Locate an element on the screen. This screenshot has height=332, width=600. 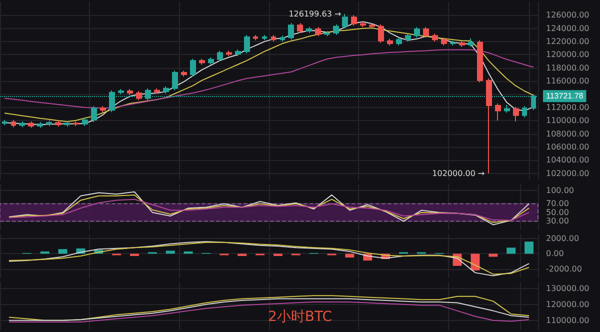
y-tick-label: 102000.00 is located at coordinates (568, 173).